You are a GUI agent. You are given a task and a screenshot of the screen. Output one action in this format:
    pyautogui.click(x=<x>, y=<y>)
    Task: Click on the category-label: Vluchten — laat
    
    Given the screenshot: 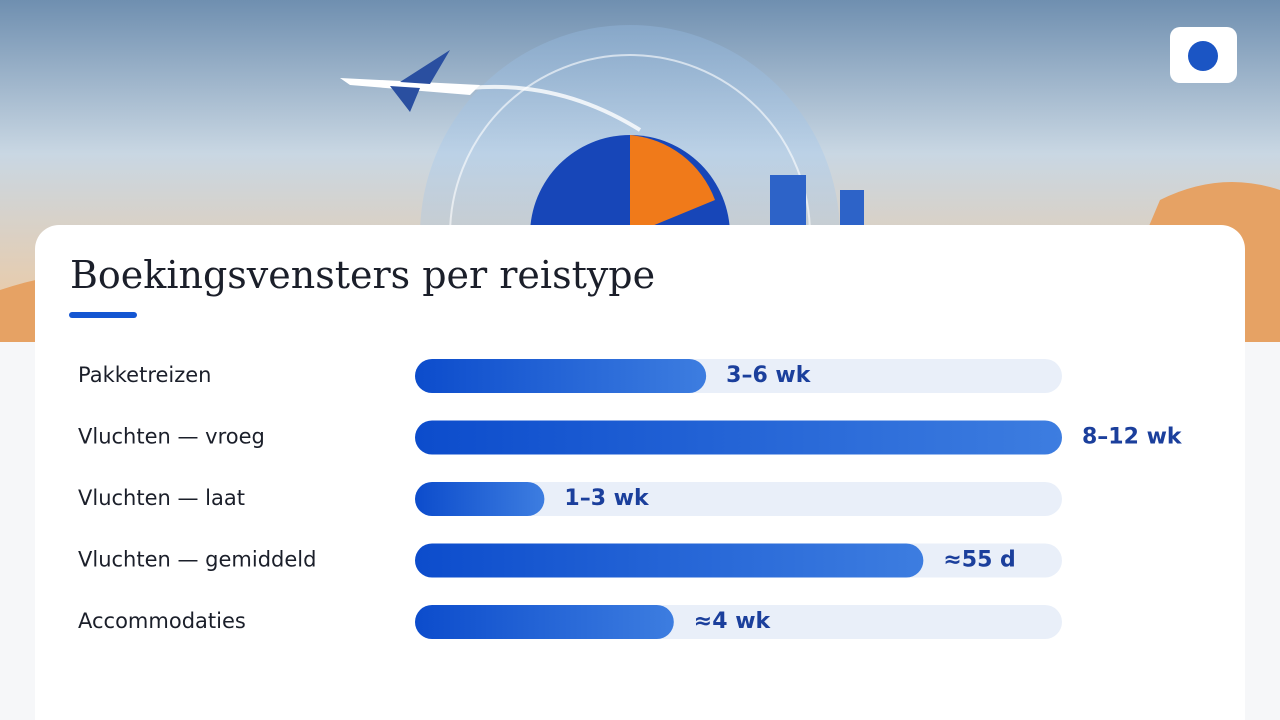 What is the action you would take?
    pyautogui.click(x=161, y=498)
    